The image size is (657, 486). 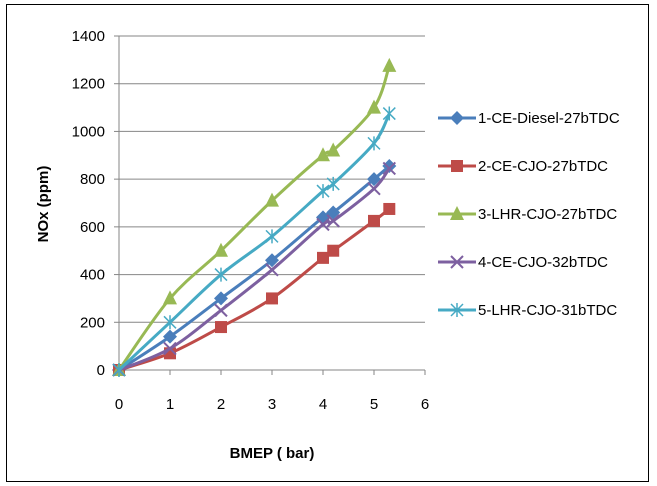 What do you see at coordinates (425, 404) in the screenshot?
I see `x-tick-label: 6` at bounding box center [425, 404].